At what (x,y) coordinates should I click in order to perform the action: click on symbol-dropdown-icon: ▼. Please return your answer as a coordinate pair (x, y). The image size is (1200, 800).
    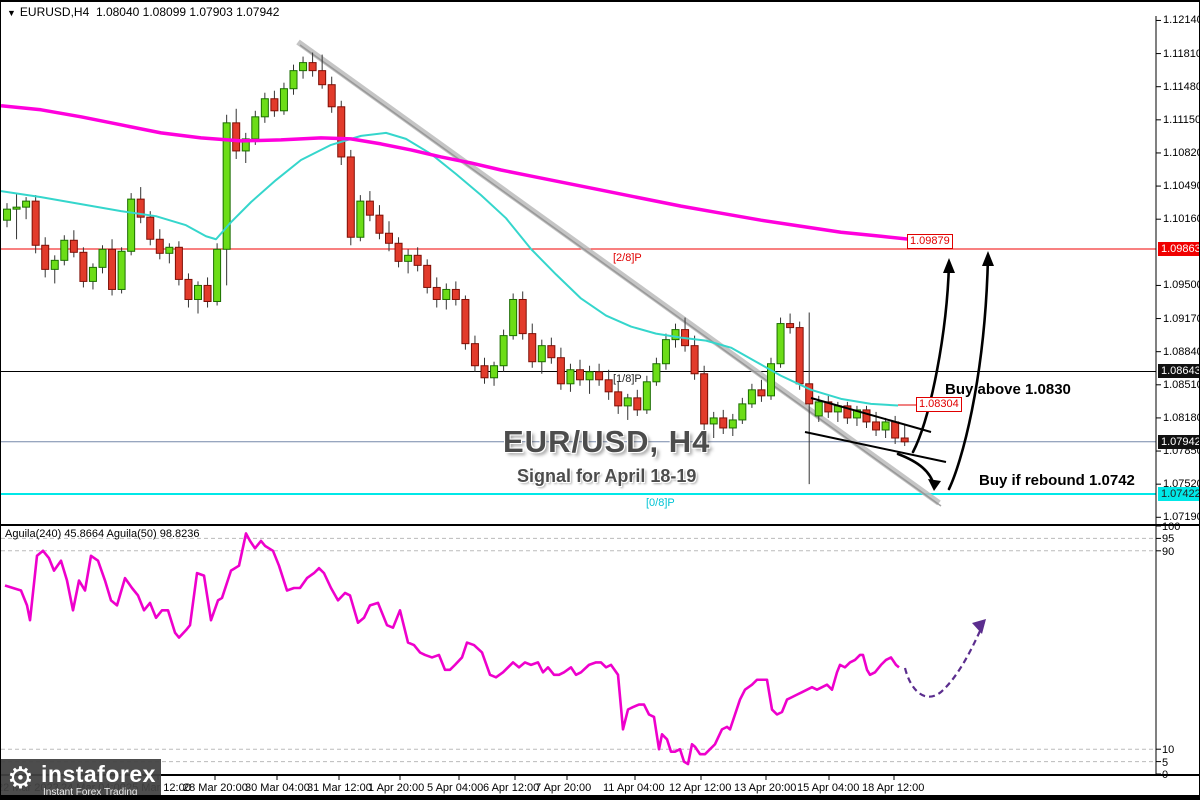
    Looking at the image, I should click on (11, 13).